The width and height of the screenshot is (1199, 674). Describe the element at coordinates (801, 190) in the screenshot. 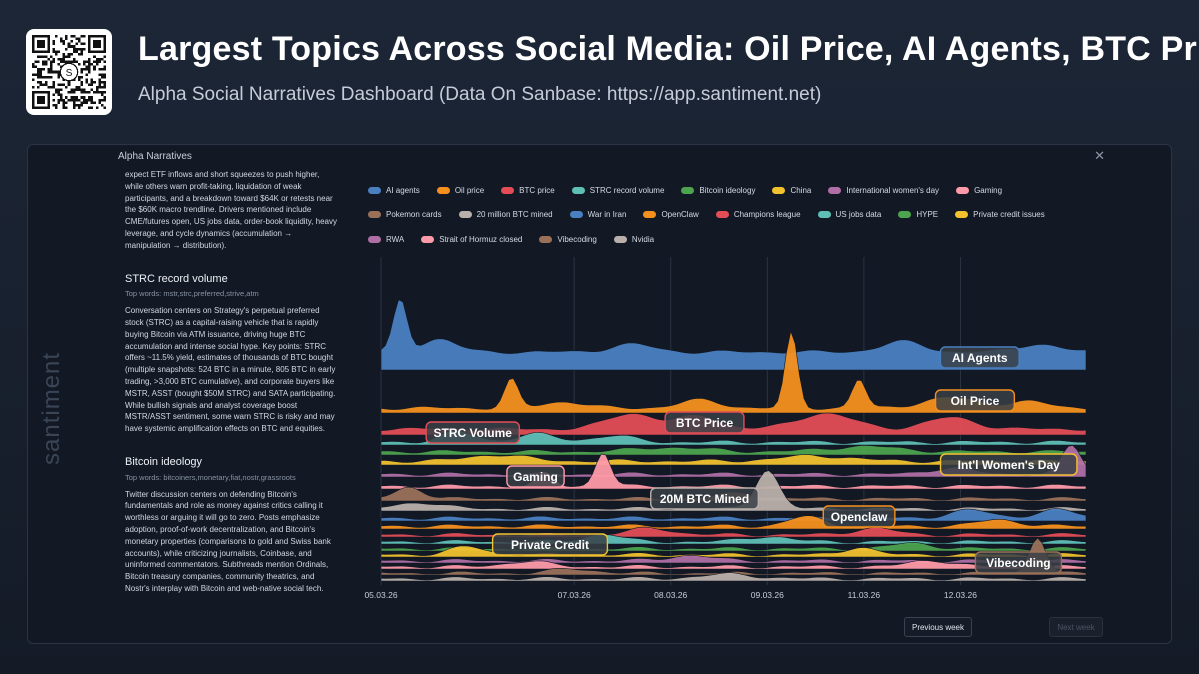

I see `legend-label: China` at that location.